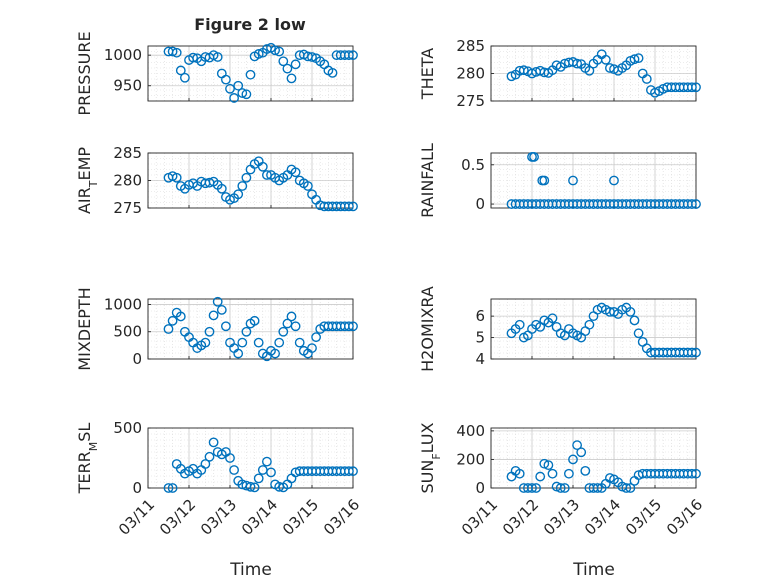 This screenshot has width=778, height=583. I want to click on y-tick-label: 4, so click(480, 359).